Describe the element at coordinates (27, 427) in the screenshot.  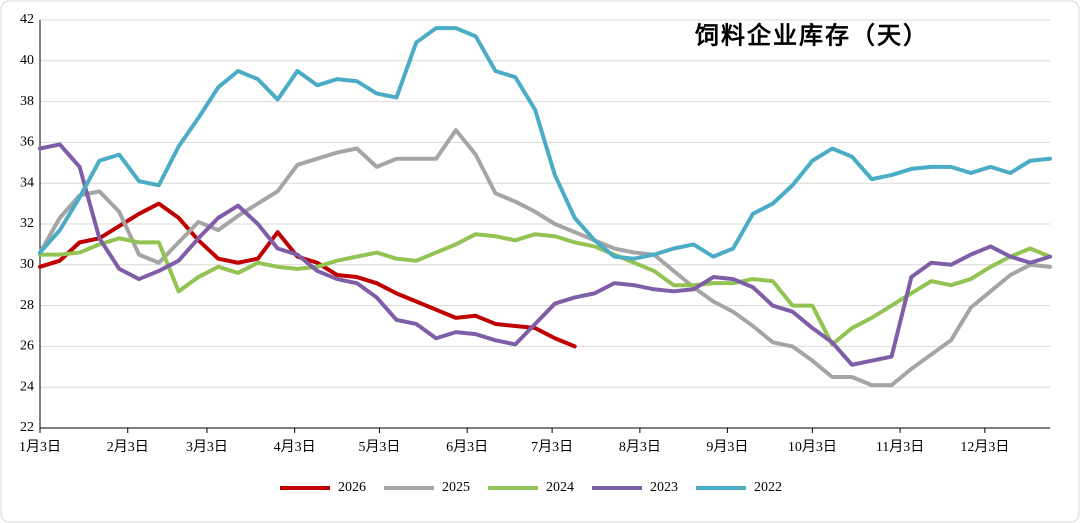
I see `y-tick-label: 22` at that location.